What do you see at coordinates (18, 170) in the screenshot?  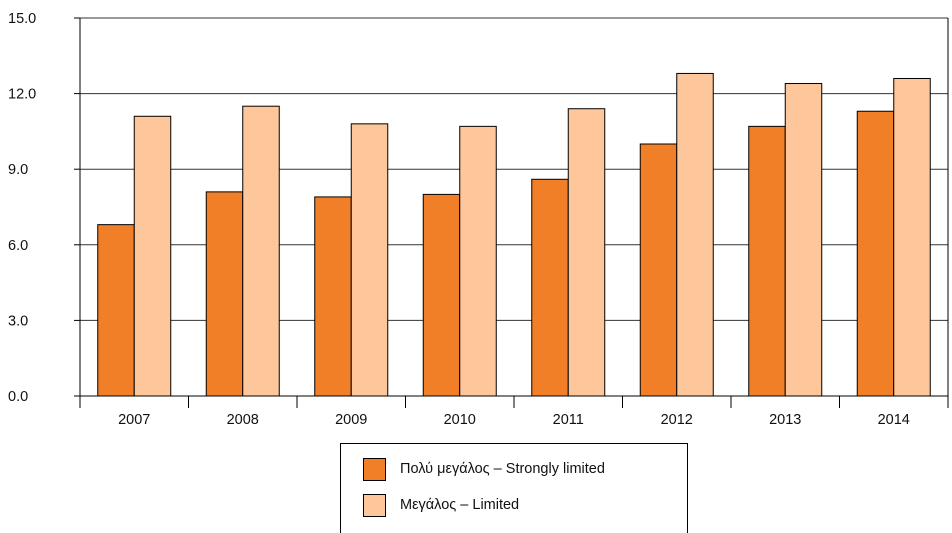 I see `y-tick-label: 9.0` at bounding box center [18, 170].